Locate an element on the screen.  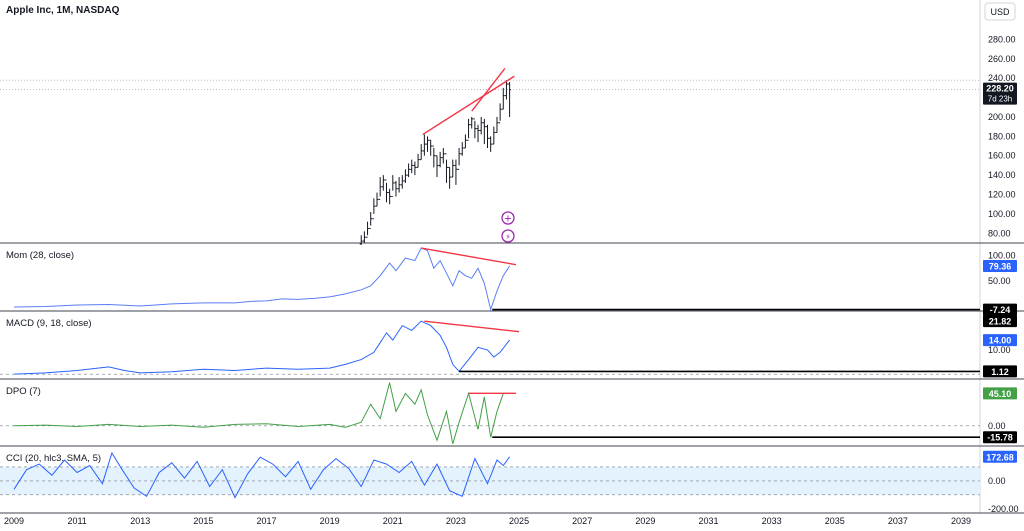
cci-tick-label: 0.00 is located at coordinates (997, 481).